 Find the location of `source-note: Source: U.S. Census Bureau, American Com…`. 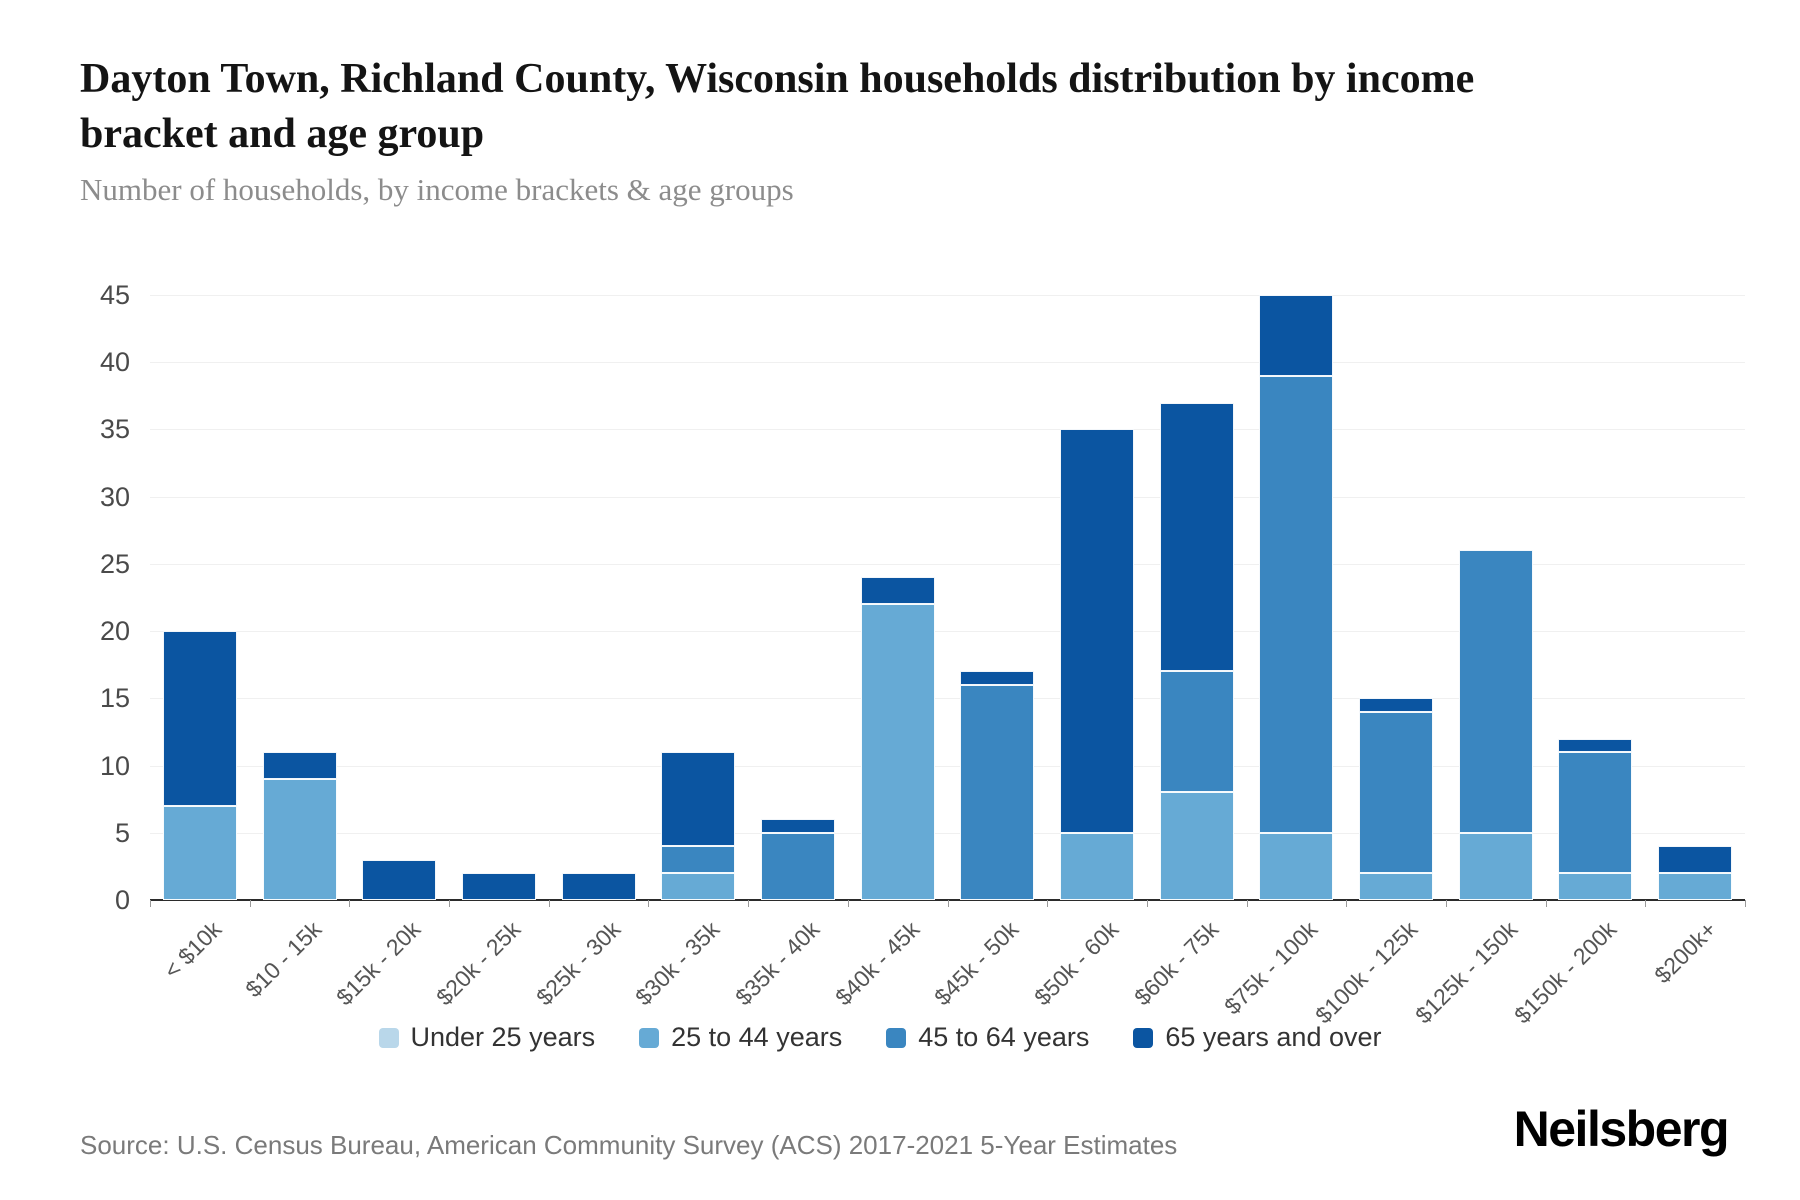

source-note: Source: U.S. Census Bureau, American Com… is located at coordinates (629, 1145).